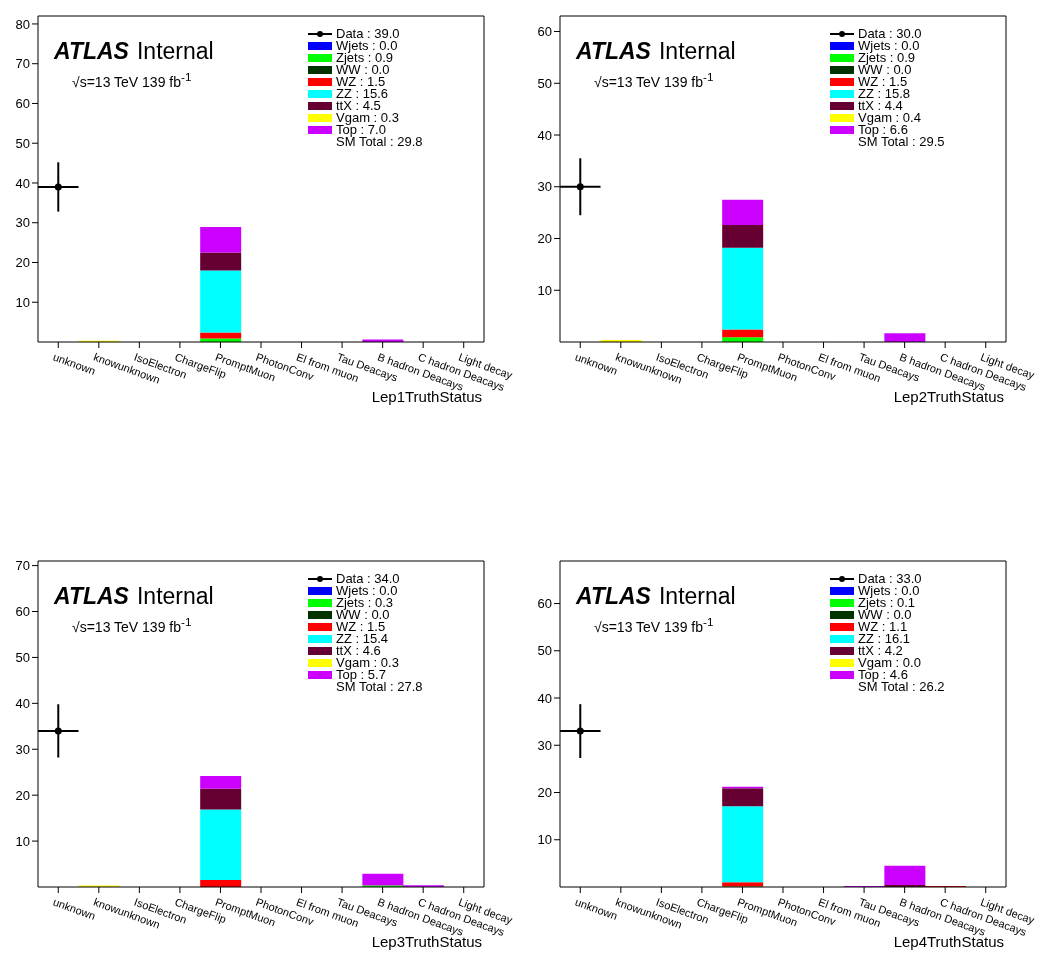 The image size is (1045, 956). Describe the element at coordinates (884, 638) in the screenshot. I see `legend-label: ZZ : 16.1` at that location.